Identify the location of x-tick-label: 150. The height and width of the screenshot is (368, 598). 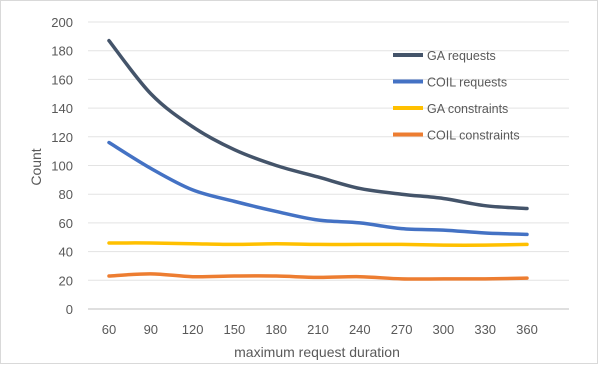
(235, 329).